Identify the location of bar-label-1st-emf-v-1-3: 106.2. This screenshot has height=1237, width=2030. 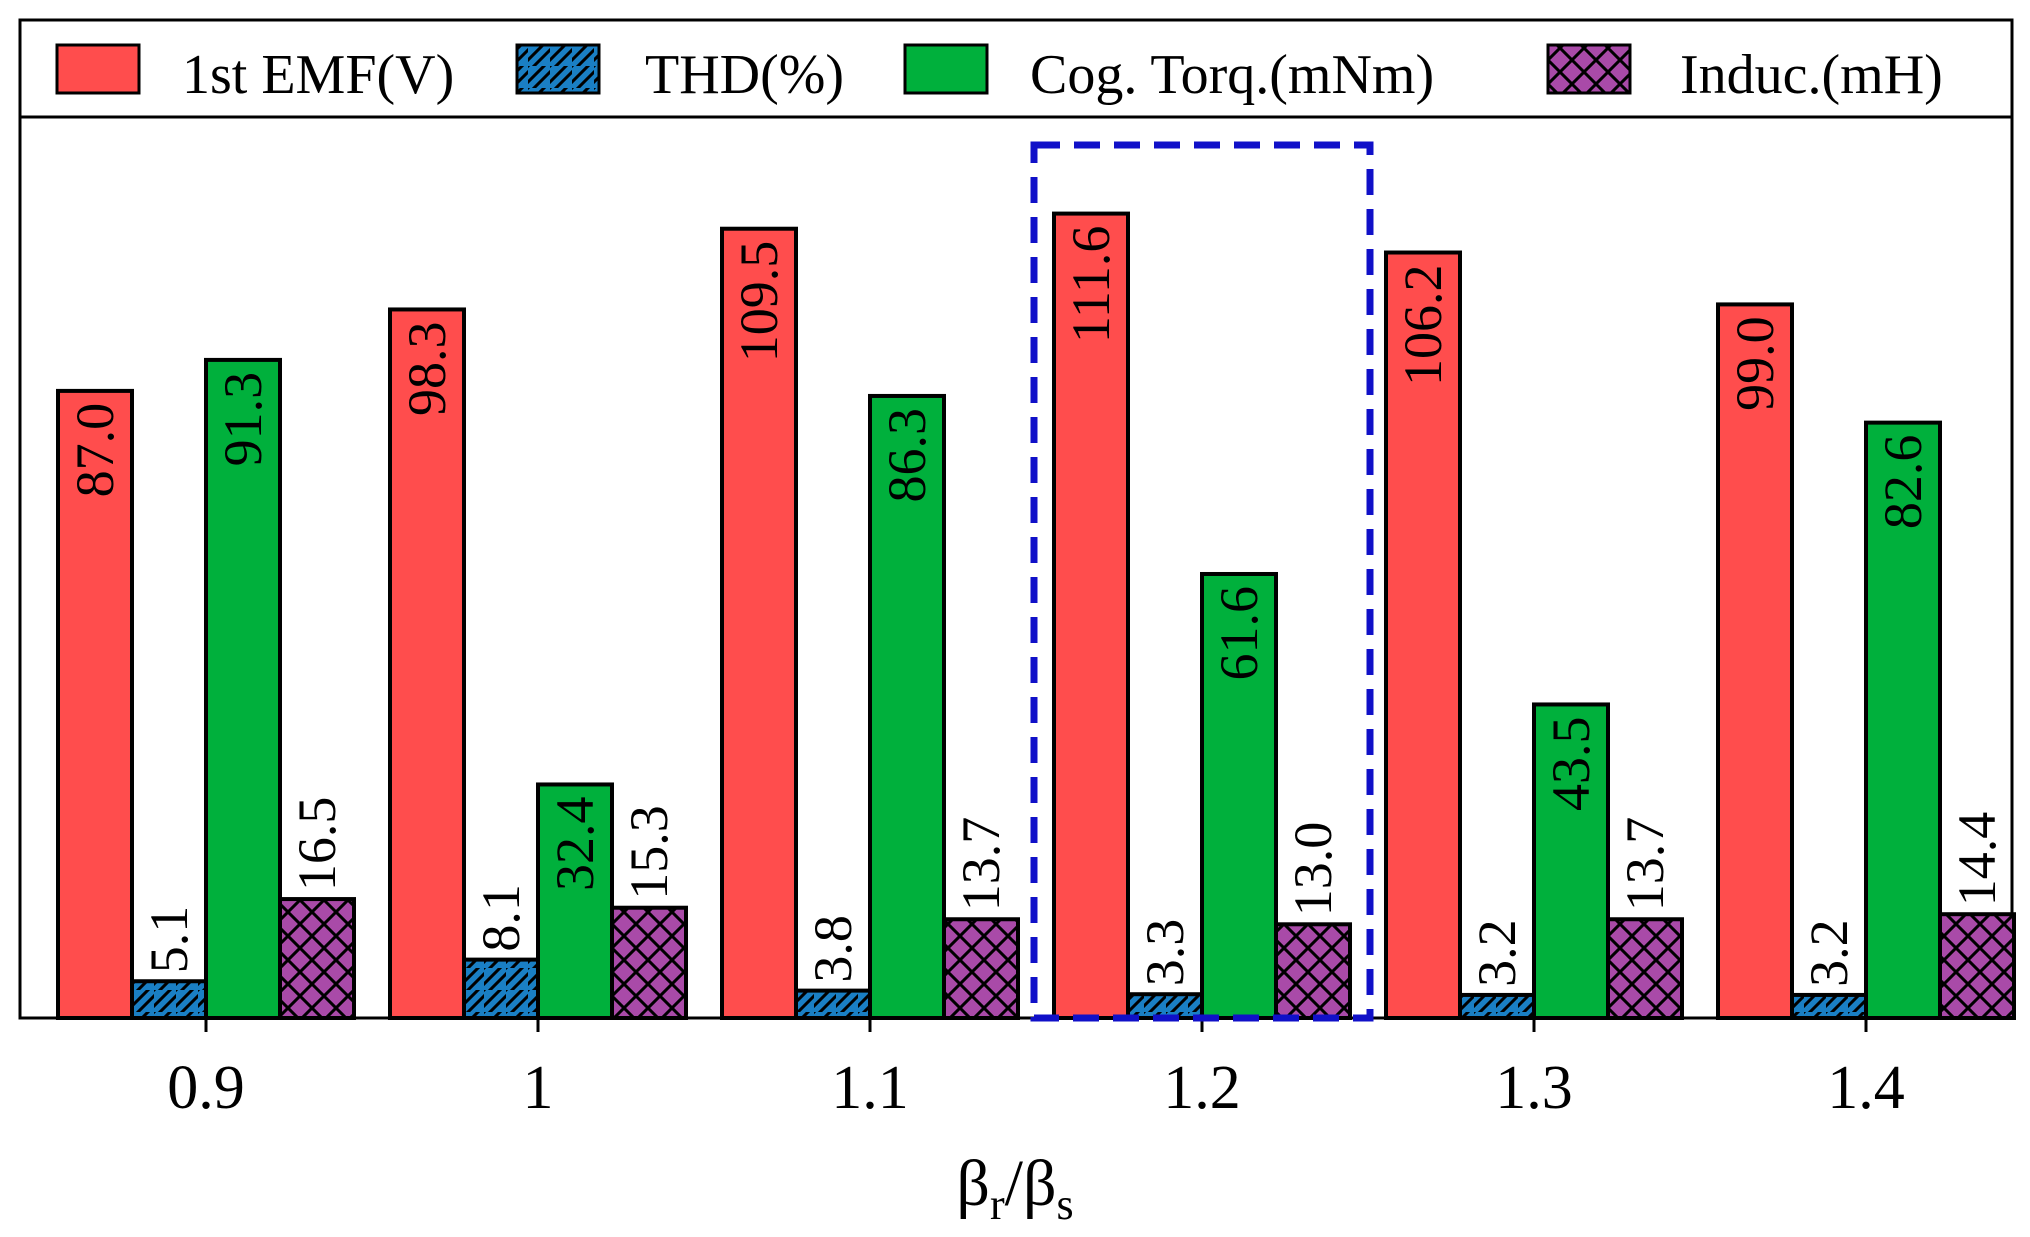
(1423, 326).